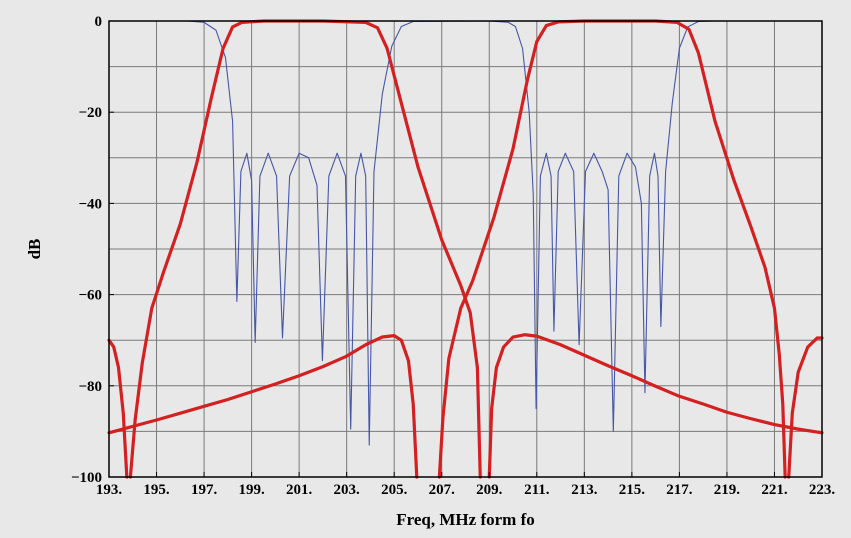  What do you see at coordinates (727, 490) in the screenshot?
I see `x-tick-label: 219.` at bounding box center [727, 490].